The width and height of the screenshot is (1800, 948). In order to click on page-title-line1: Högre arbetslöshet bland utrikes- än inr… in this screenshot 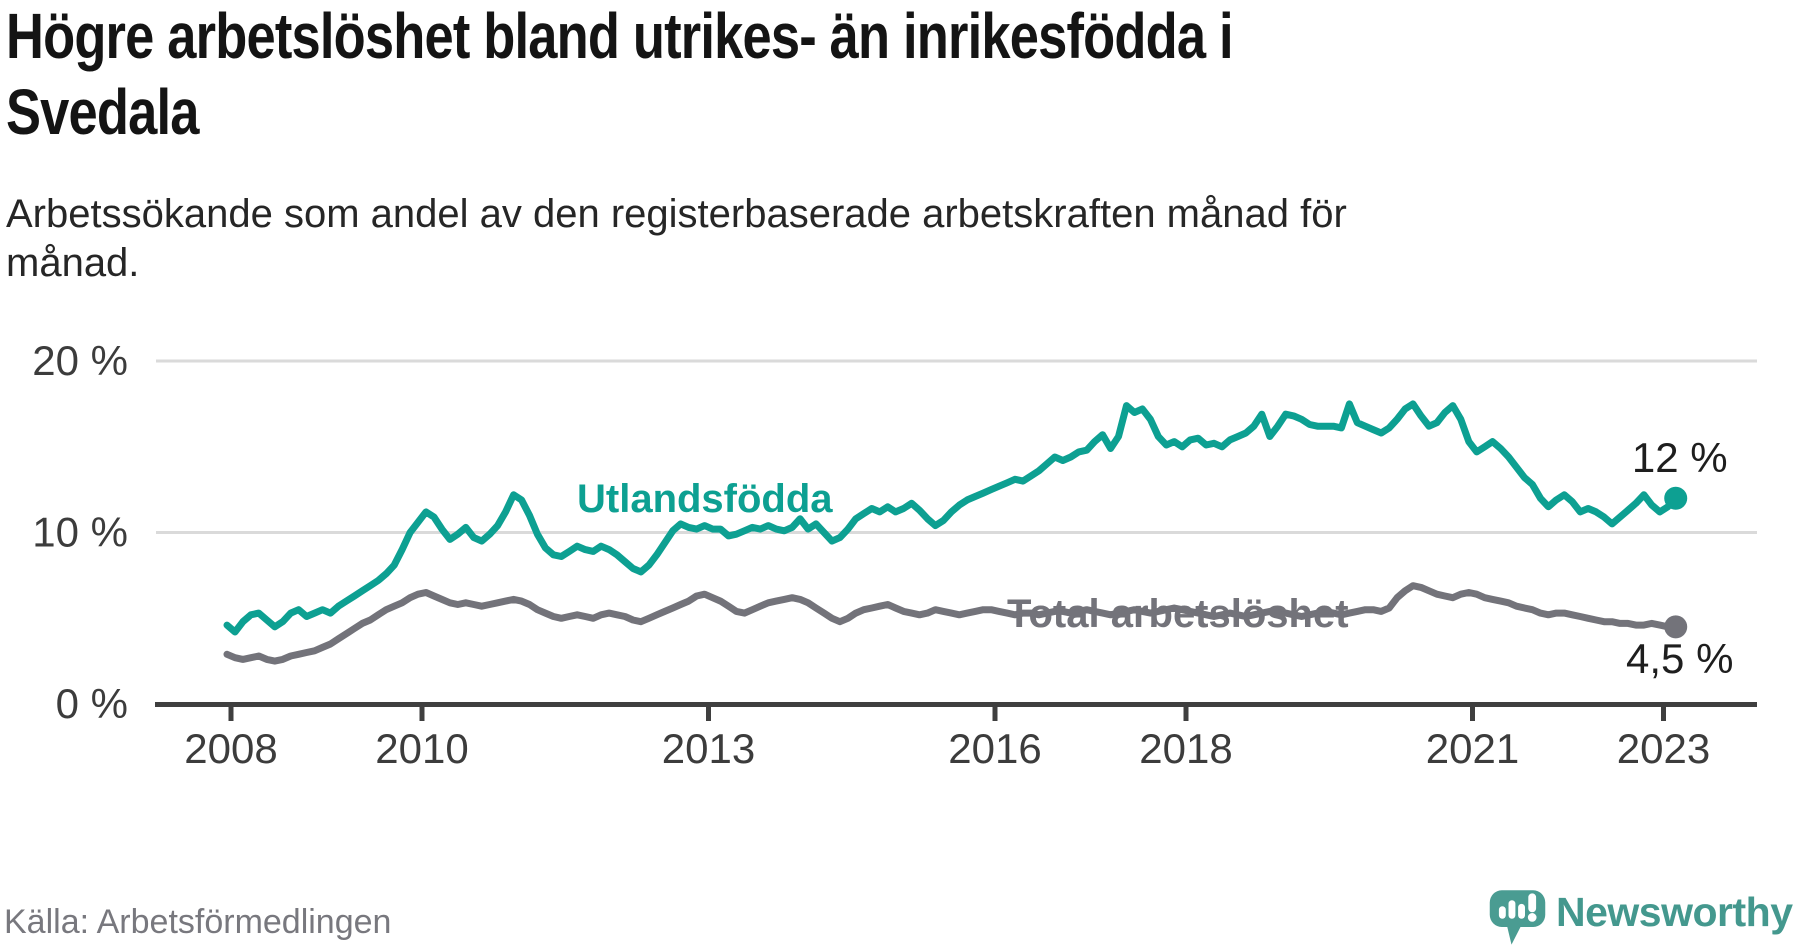, I will do `click(620, 36)`.